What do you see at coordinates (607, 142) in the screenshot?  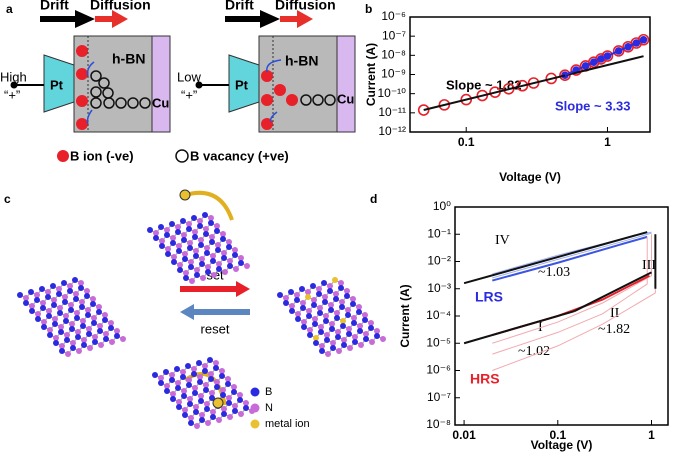 I see `x-tick-label: 1` at bounding box center [607, 142].